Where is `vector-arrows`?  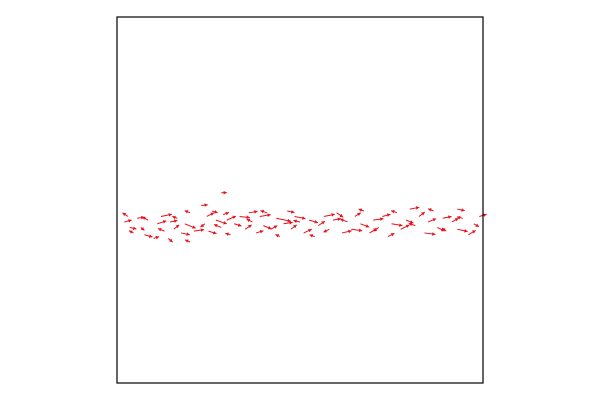
vector-arrows is located at coordinates (304, 216).